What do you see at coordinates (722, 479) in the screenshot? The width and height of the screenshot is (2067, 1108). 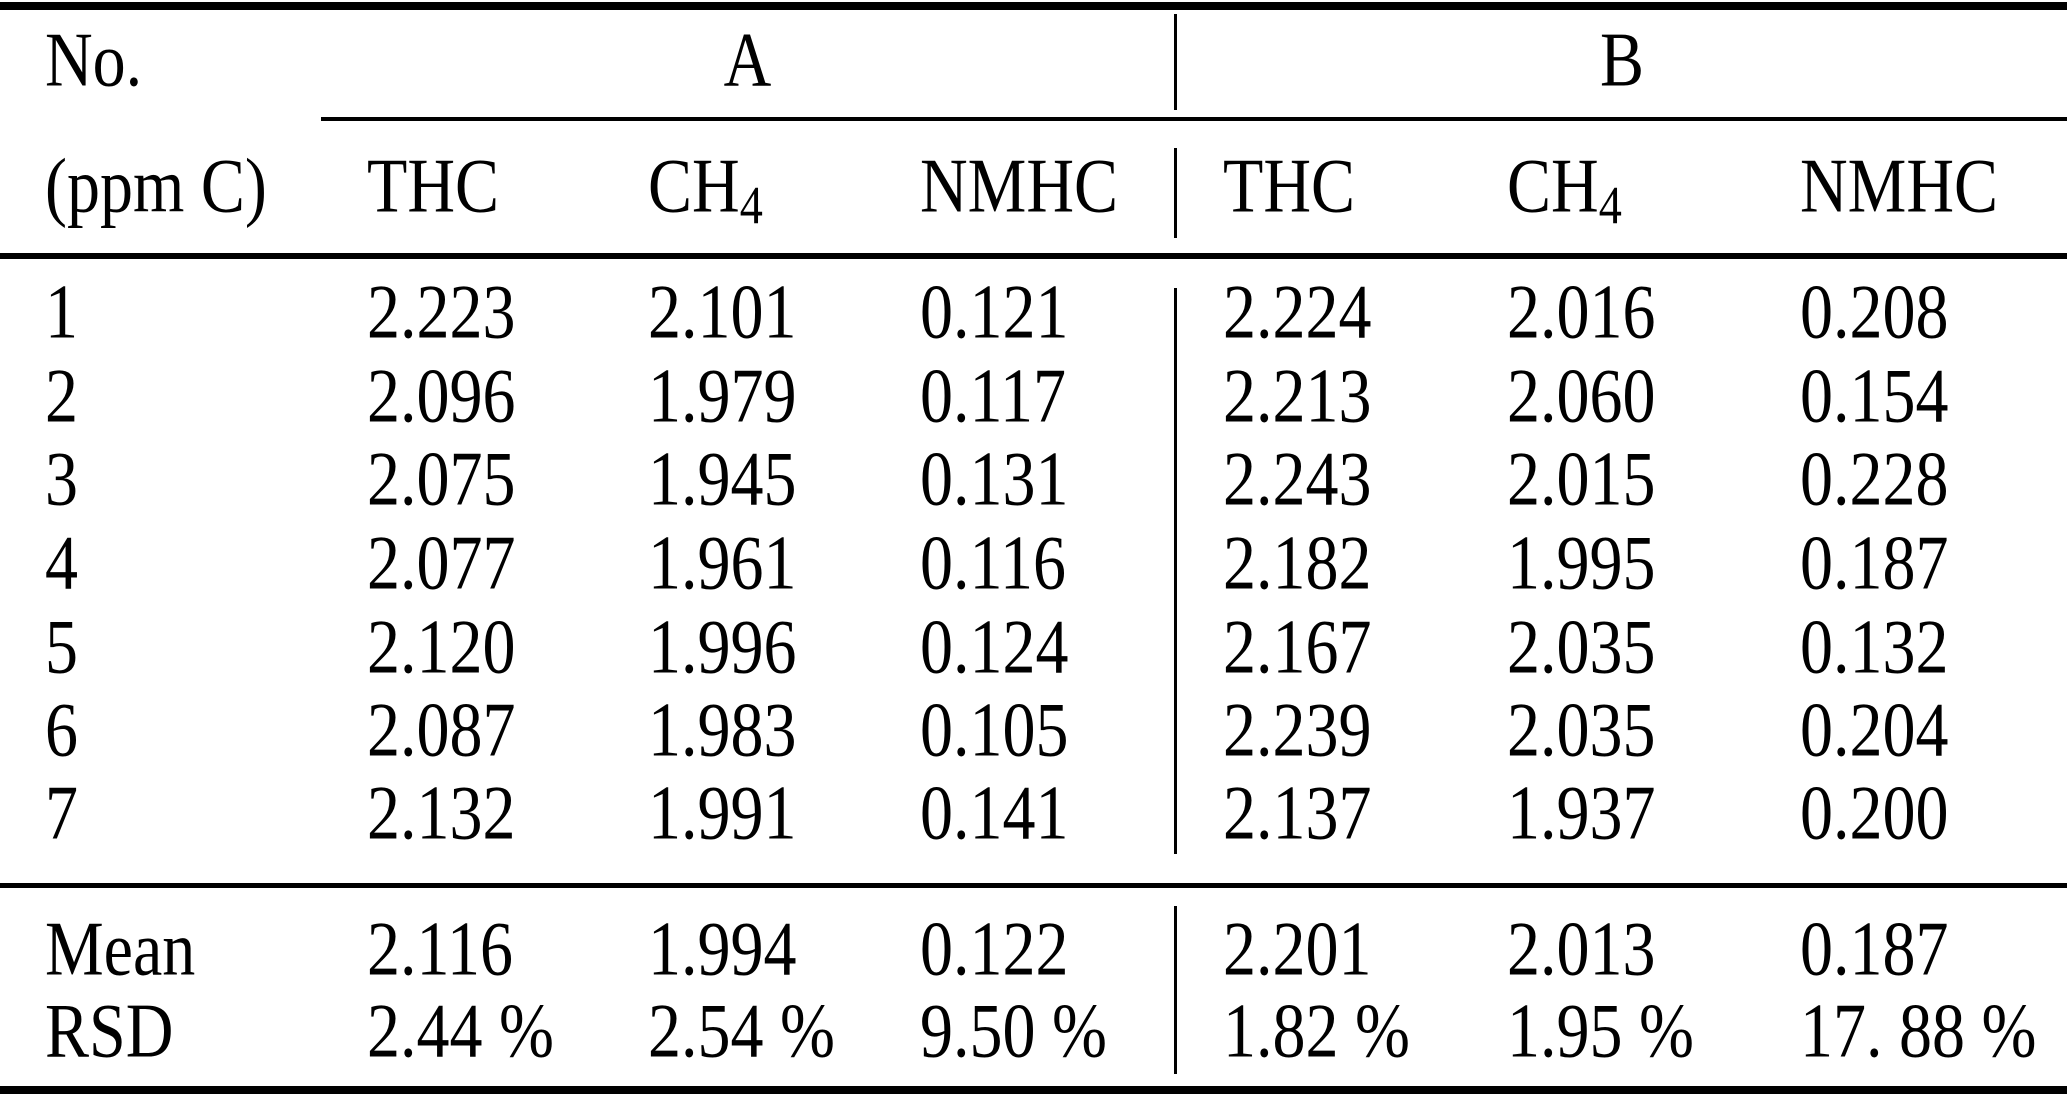 I see `cell-a-ch4: 1.945` at bounding box center [722, 479].